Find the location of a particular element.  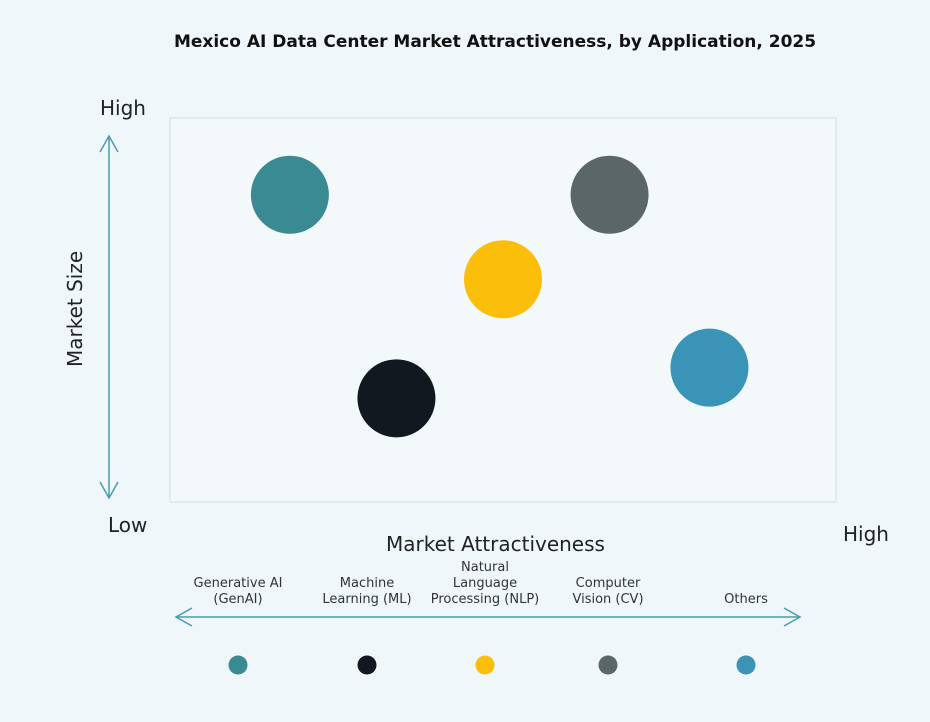

legend-label-3: Computer Vision (CV) is located at coordinates (608, 592).